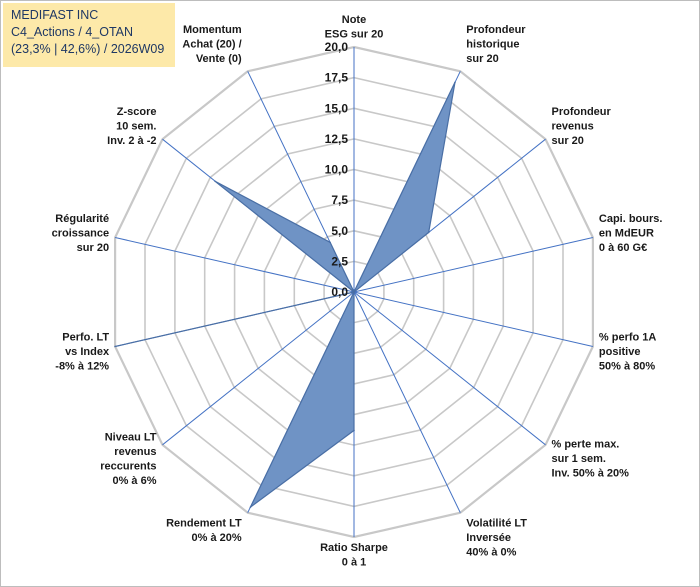  I want to click on category-label: % perfo 1A positive 50% à 80%, so click(628, 352).